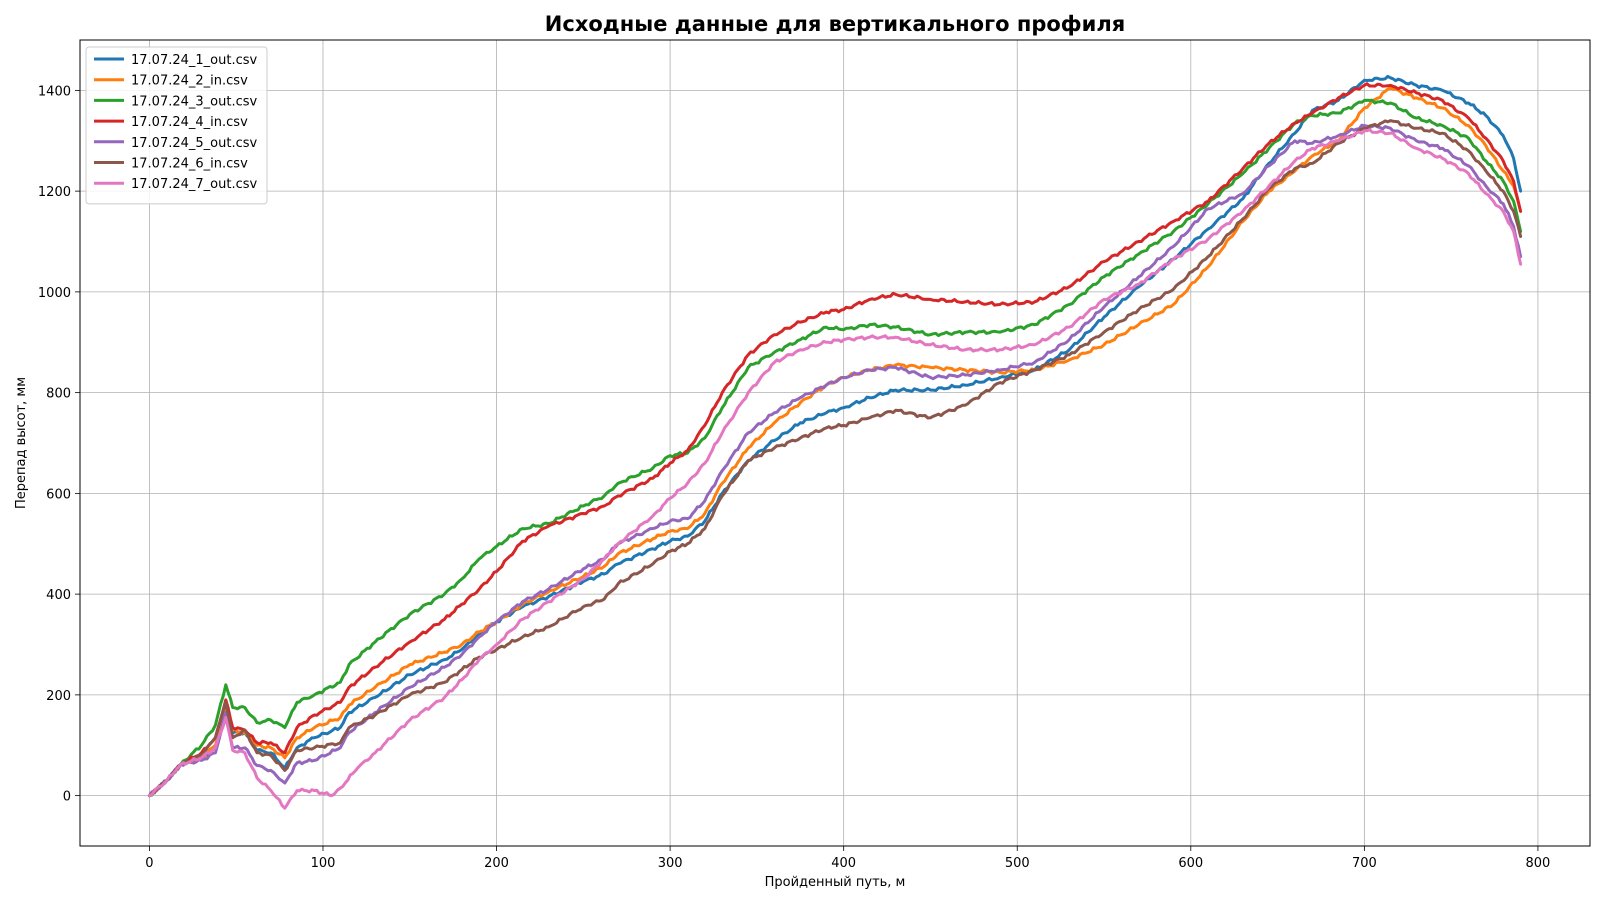 This screenshot has width=1600, height=900. What do you see at coordinates (54, 192) in the screenshot?
I see `y-tick-label: 1200` at bounding box center [54, 192].